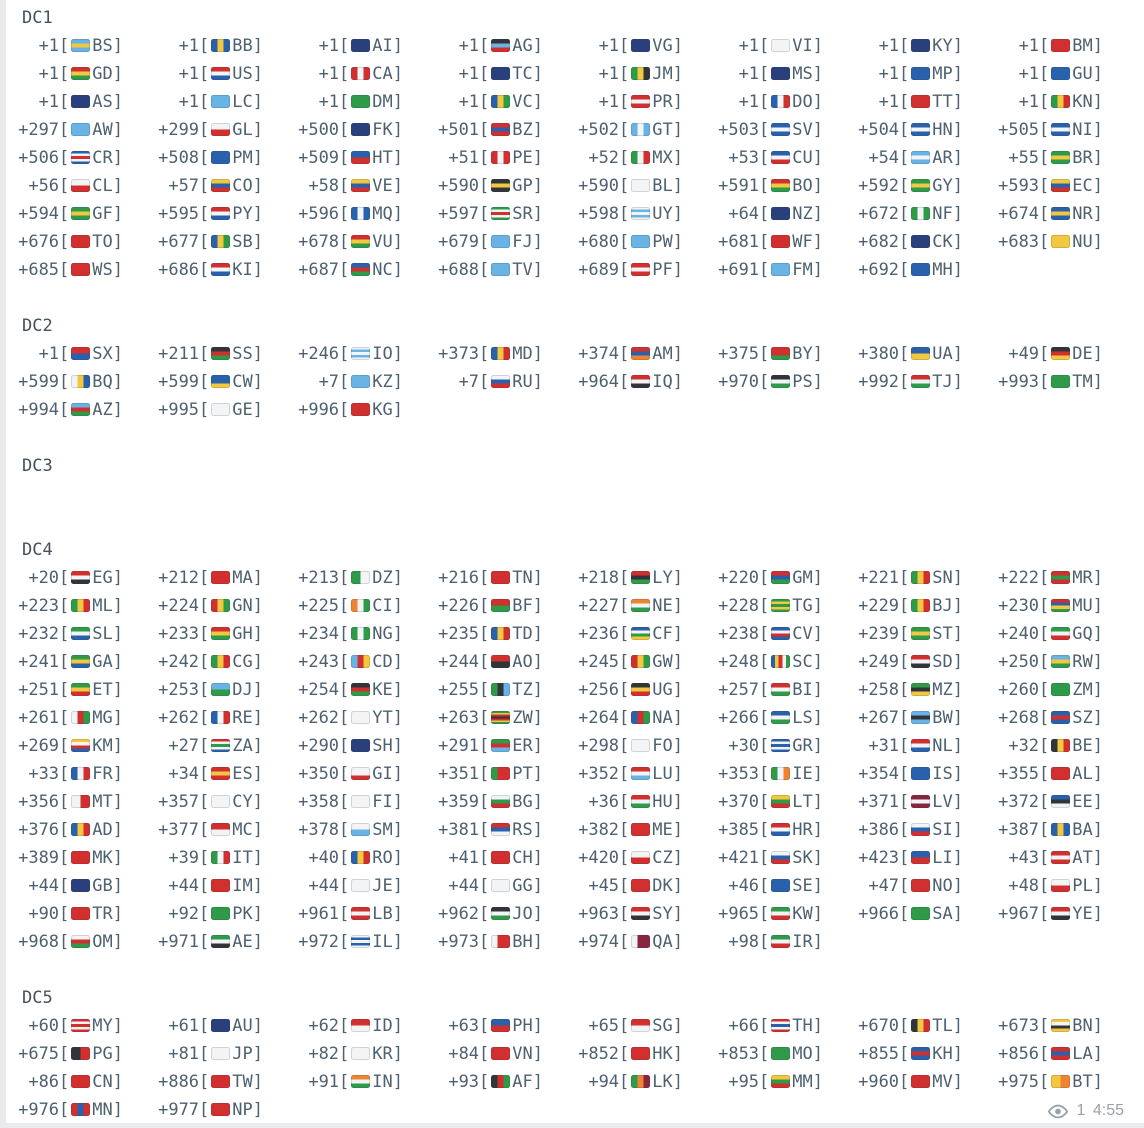 Image resolution: width=1144 pixels, height=1128 pixels. I want to click on phone-prefix-entry: +52[MX], so click(635, 158).